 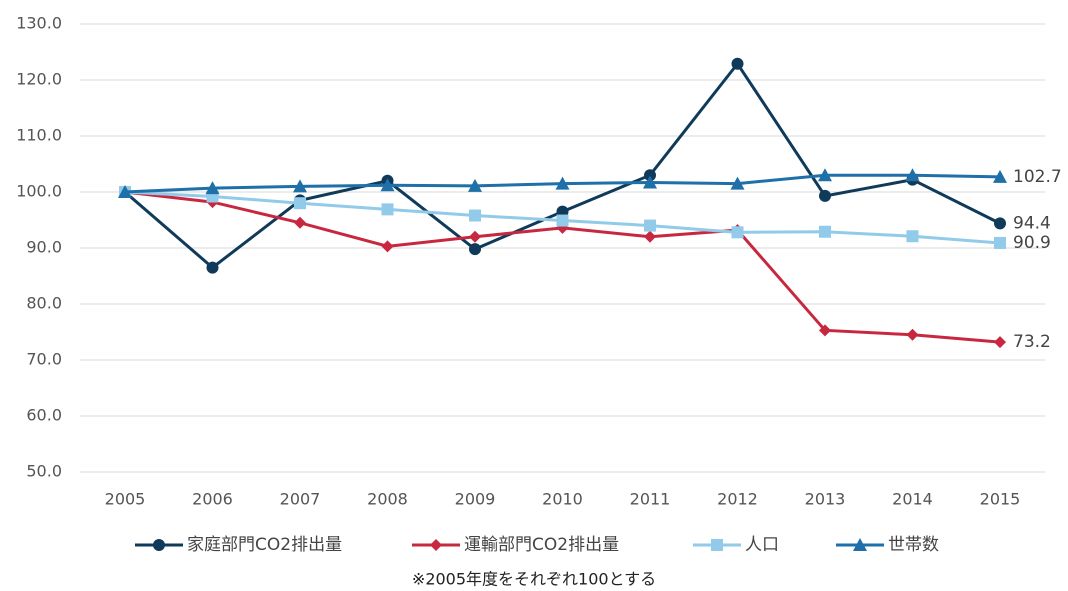 I want to click on data-label: 94.4, so click(x=1032, y=223).